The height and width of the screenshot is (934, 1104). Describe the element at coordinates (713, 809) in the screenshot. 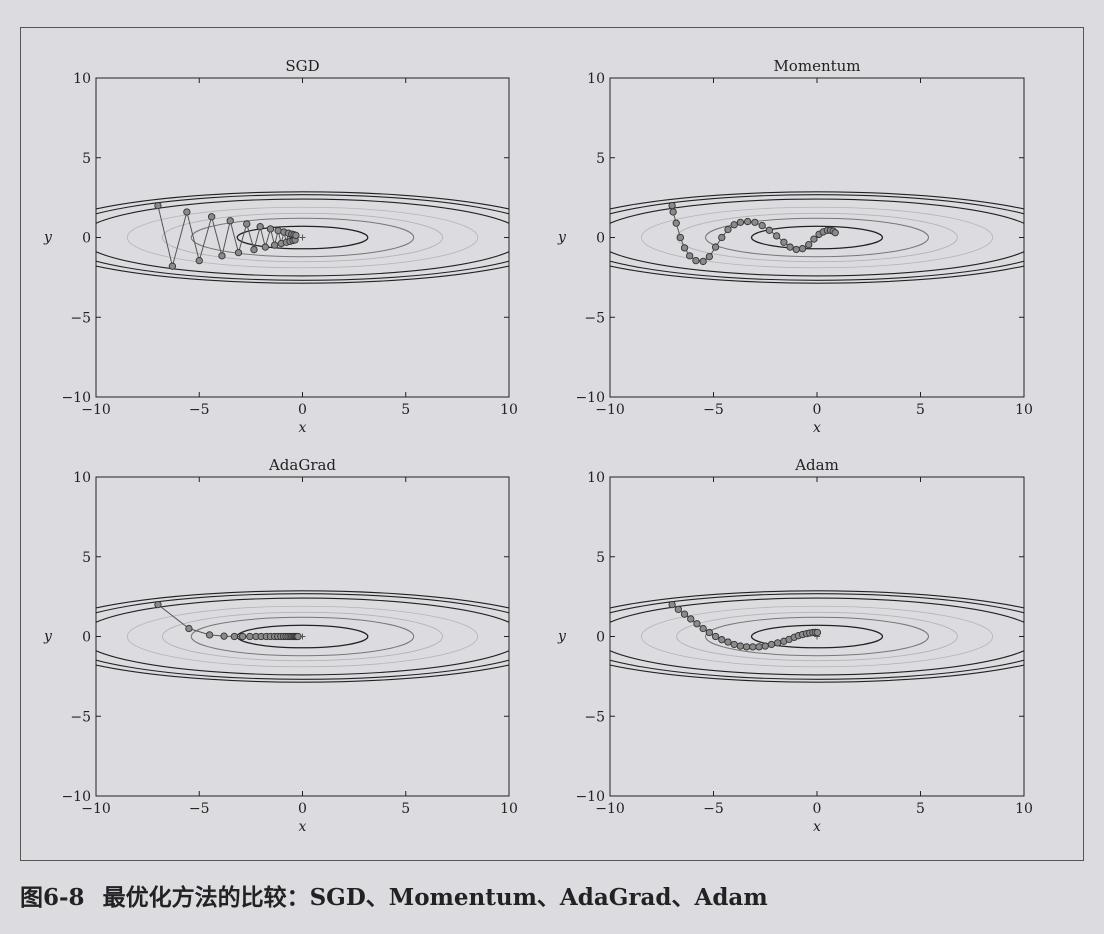

I see `x-tick-label: −5` at that location.